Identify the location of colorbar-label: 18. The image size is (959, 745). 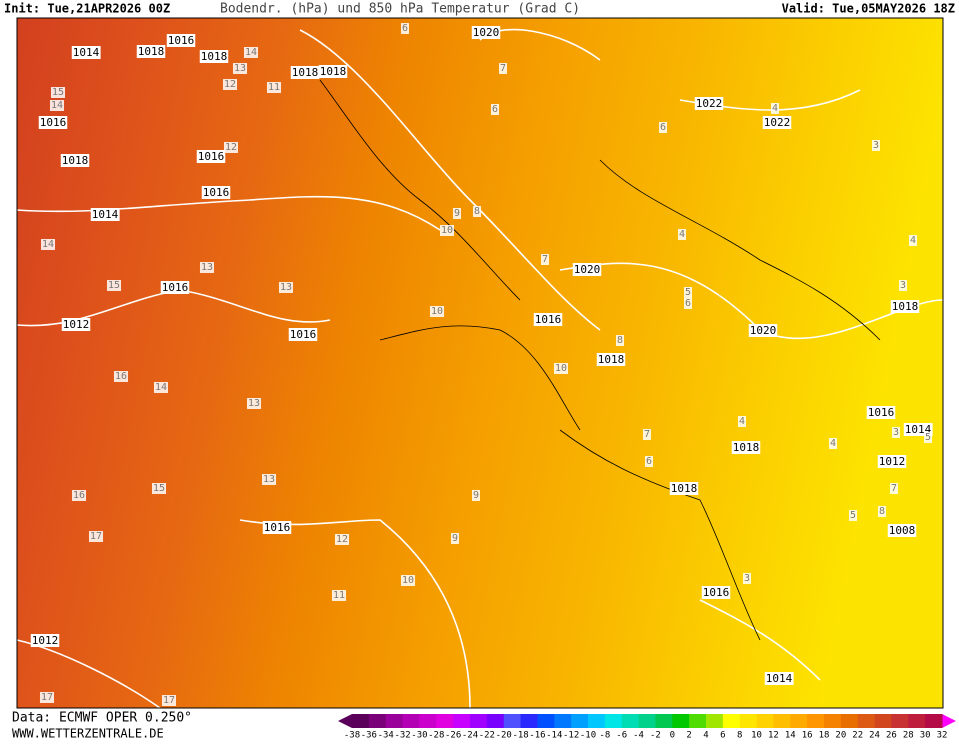
(824, 736).